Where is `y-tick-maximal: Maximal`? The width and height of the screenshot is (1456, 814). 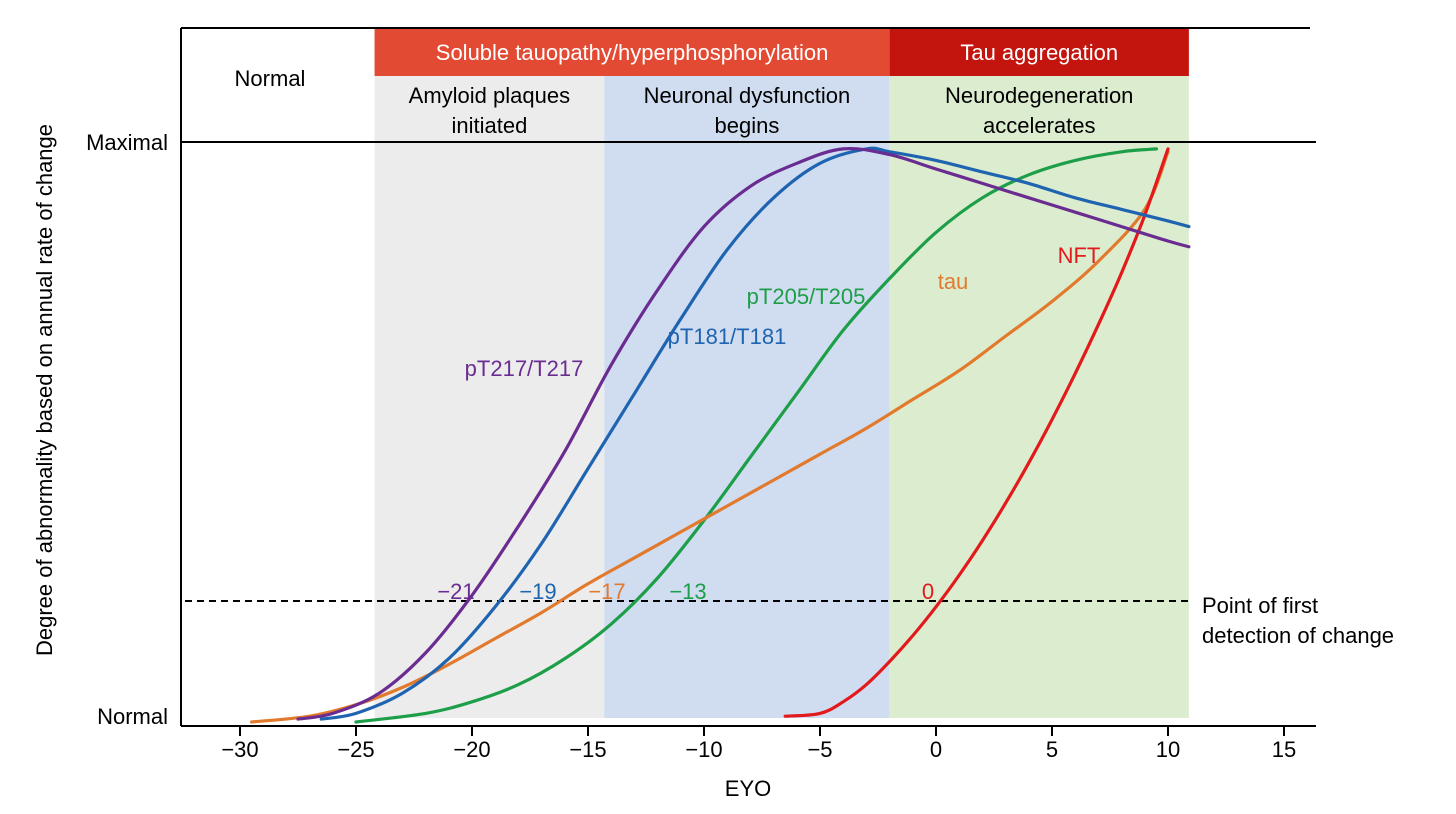
y-tick-maximal: Maximal is located at coordinates (127, 142).